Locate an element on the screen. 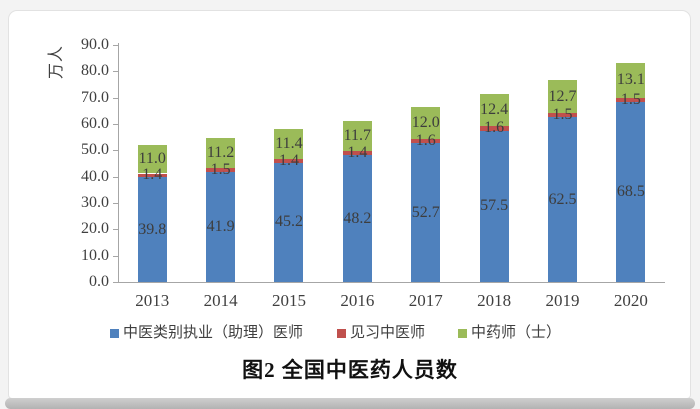 The width and height of the screenshot is (700, 409). legend-label: 中药师（士） is located at coordinates (516, 333).